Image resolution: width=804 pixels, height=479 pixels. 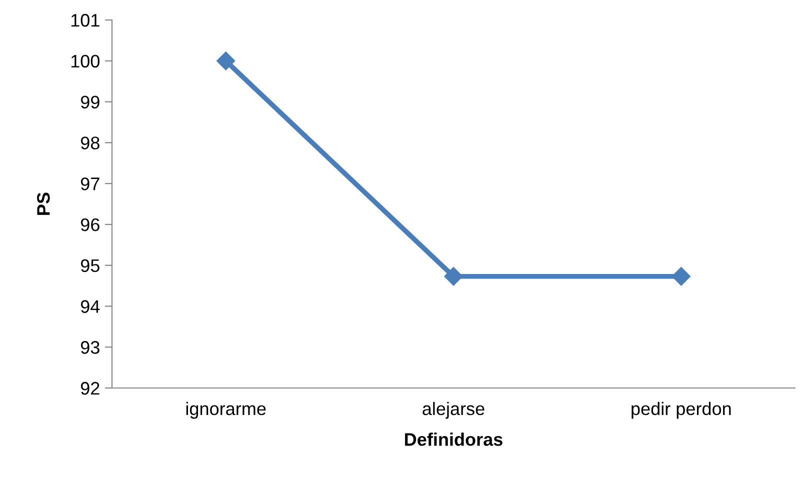 What do you see at coordinates (43, 203) in the screenshot?
I see `y-axis-title: PS` at bounding box center [43, 203].